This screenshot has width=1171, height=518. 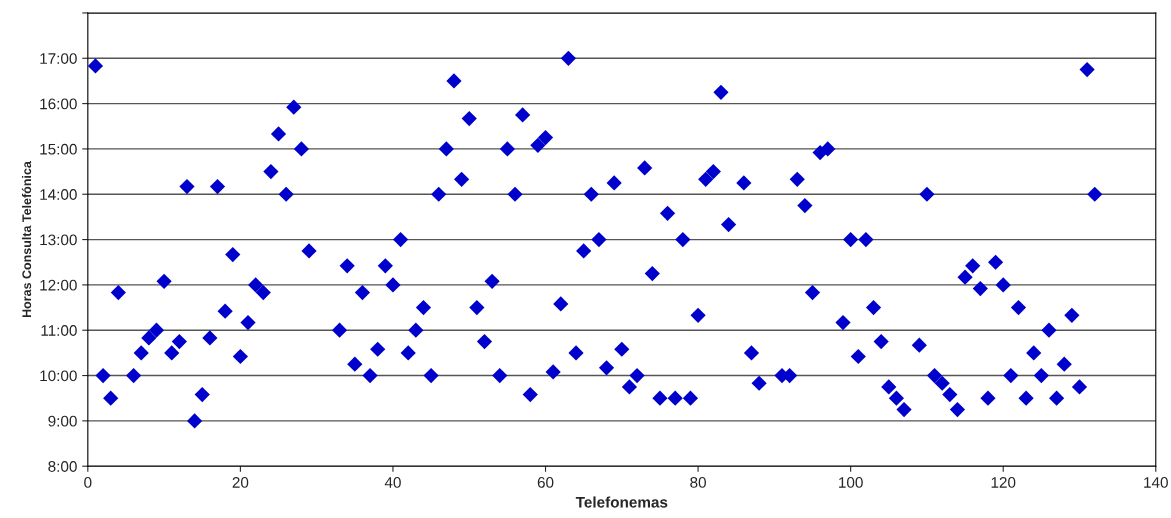 What do you see at coordinates (58, 285) in the screenshot?
I see `y-tick-label: 12:00` at bounding box center [58, 285].